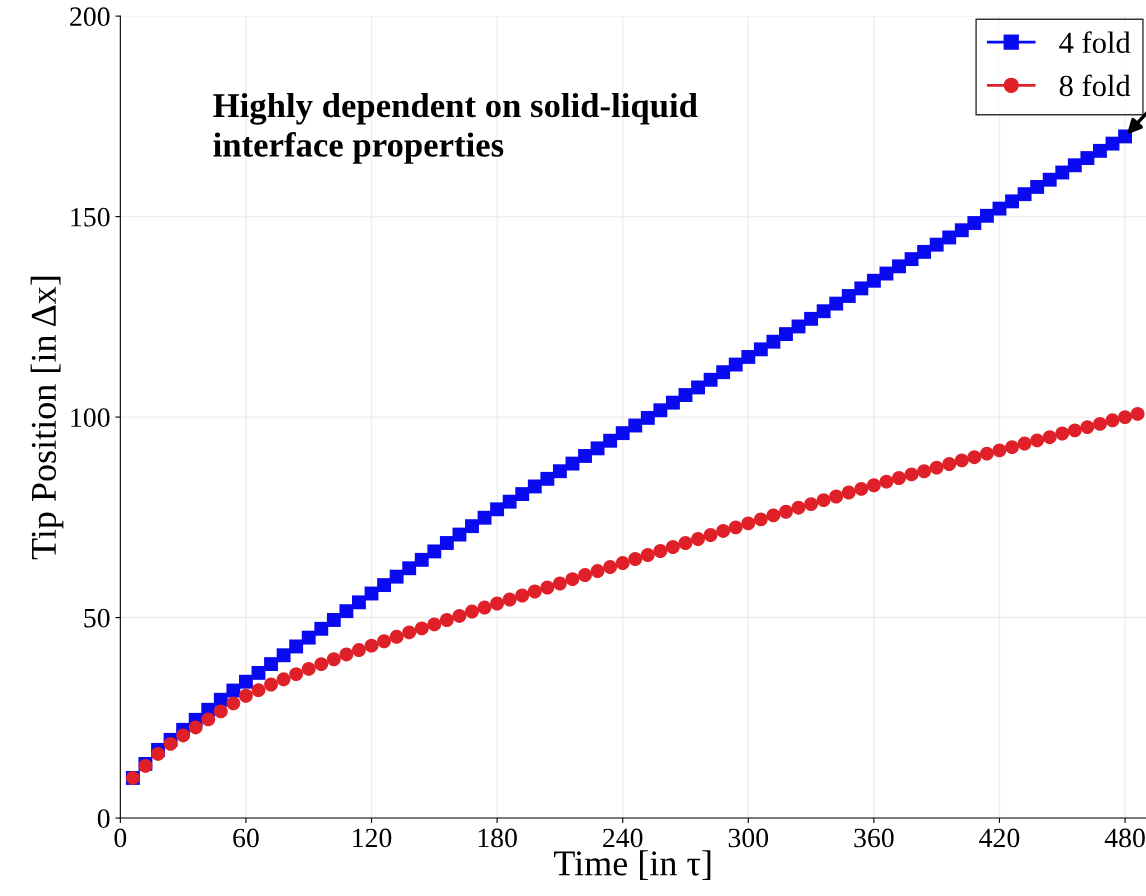 This screenshot has height=896, width=1146. What do you see at coordinates (47, 418) in the screenshot?
I see `y-axis-title: Tip Position [in Δx]` at bounding box center [47, 418].